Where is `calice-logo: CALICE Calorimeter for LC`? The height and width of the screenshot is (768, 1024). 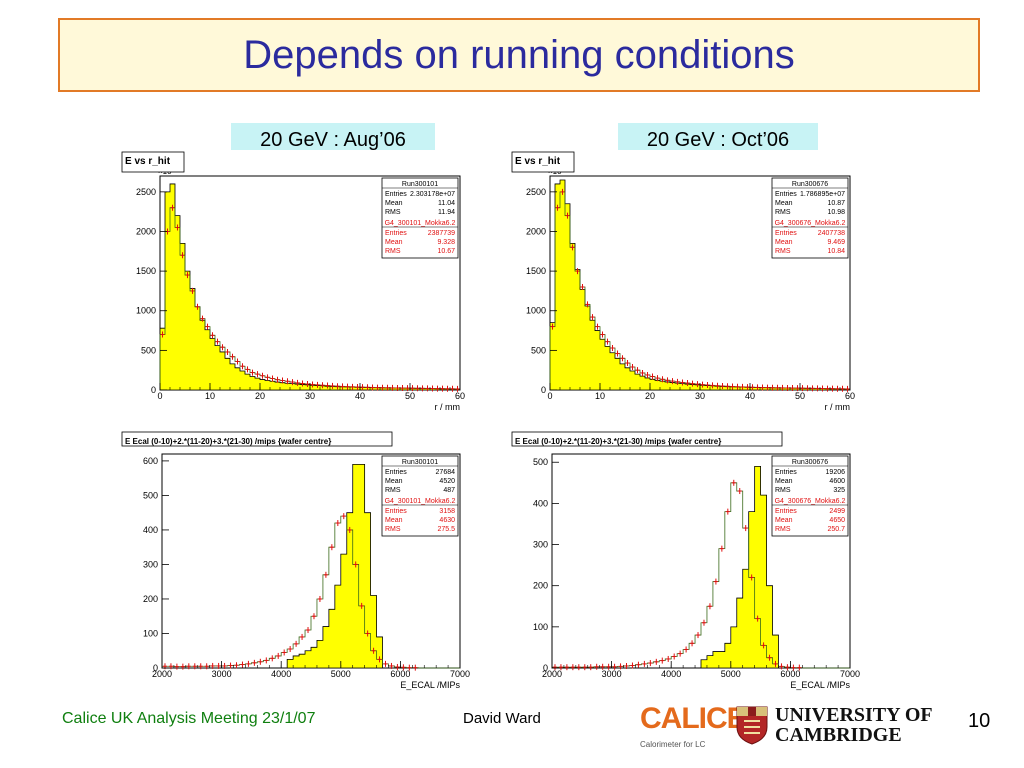
calice-logo: CALICE Calorimeter for LC is located at coordinates (693, 727).